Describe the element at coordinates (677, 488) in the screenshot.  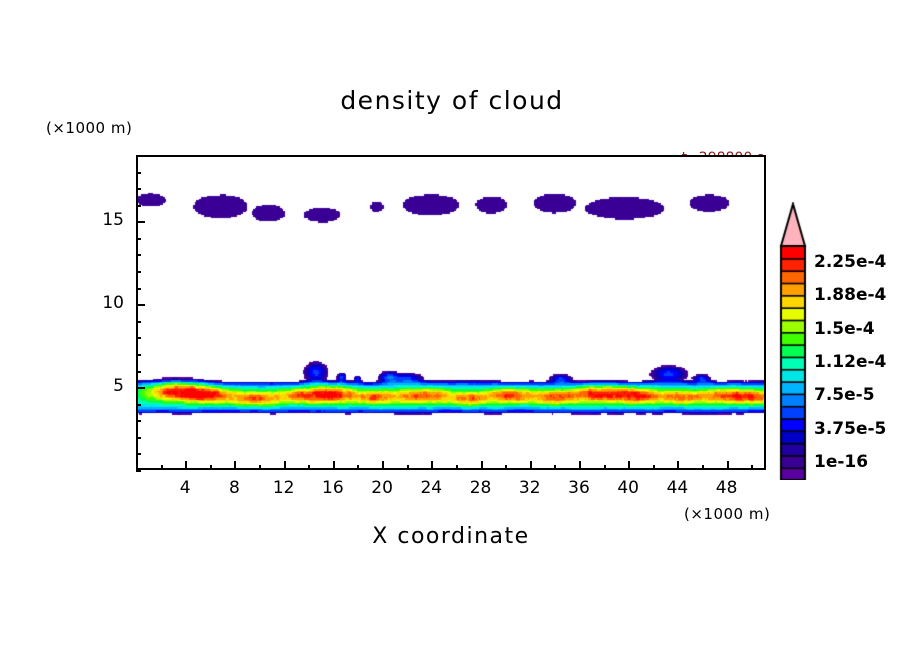
I see `x-axis-tick-label: 44` at that location.